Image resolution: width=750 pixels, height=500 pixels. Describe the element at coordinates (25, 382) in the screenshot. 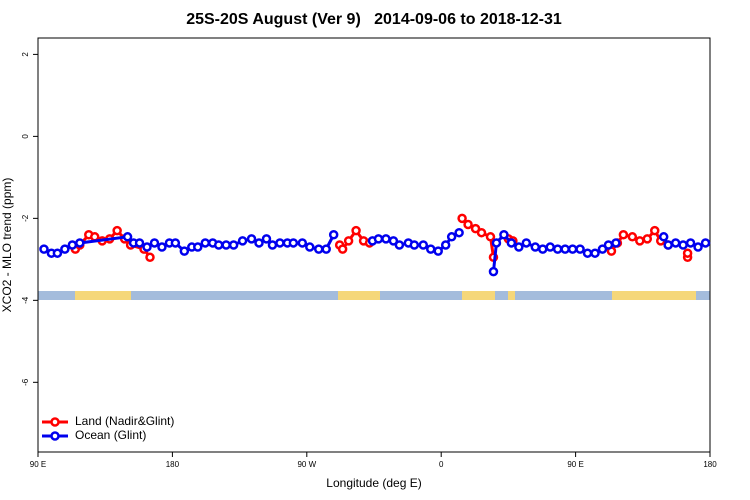

I see `y-tick-label: -6` at that location.